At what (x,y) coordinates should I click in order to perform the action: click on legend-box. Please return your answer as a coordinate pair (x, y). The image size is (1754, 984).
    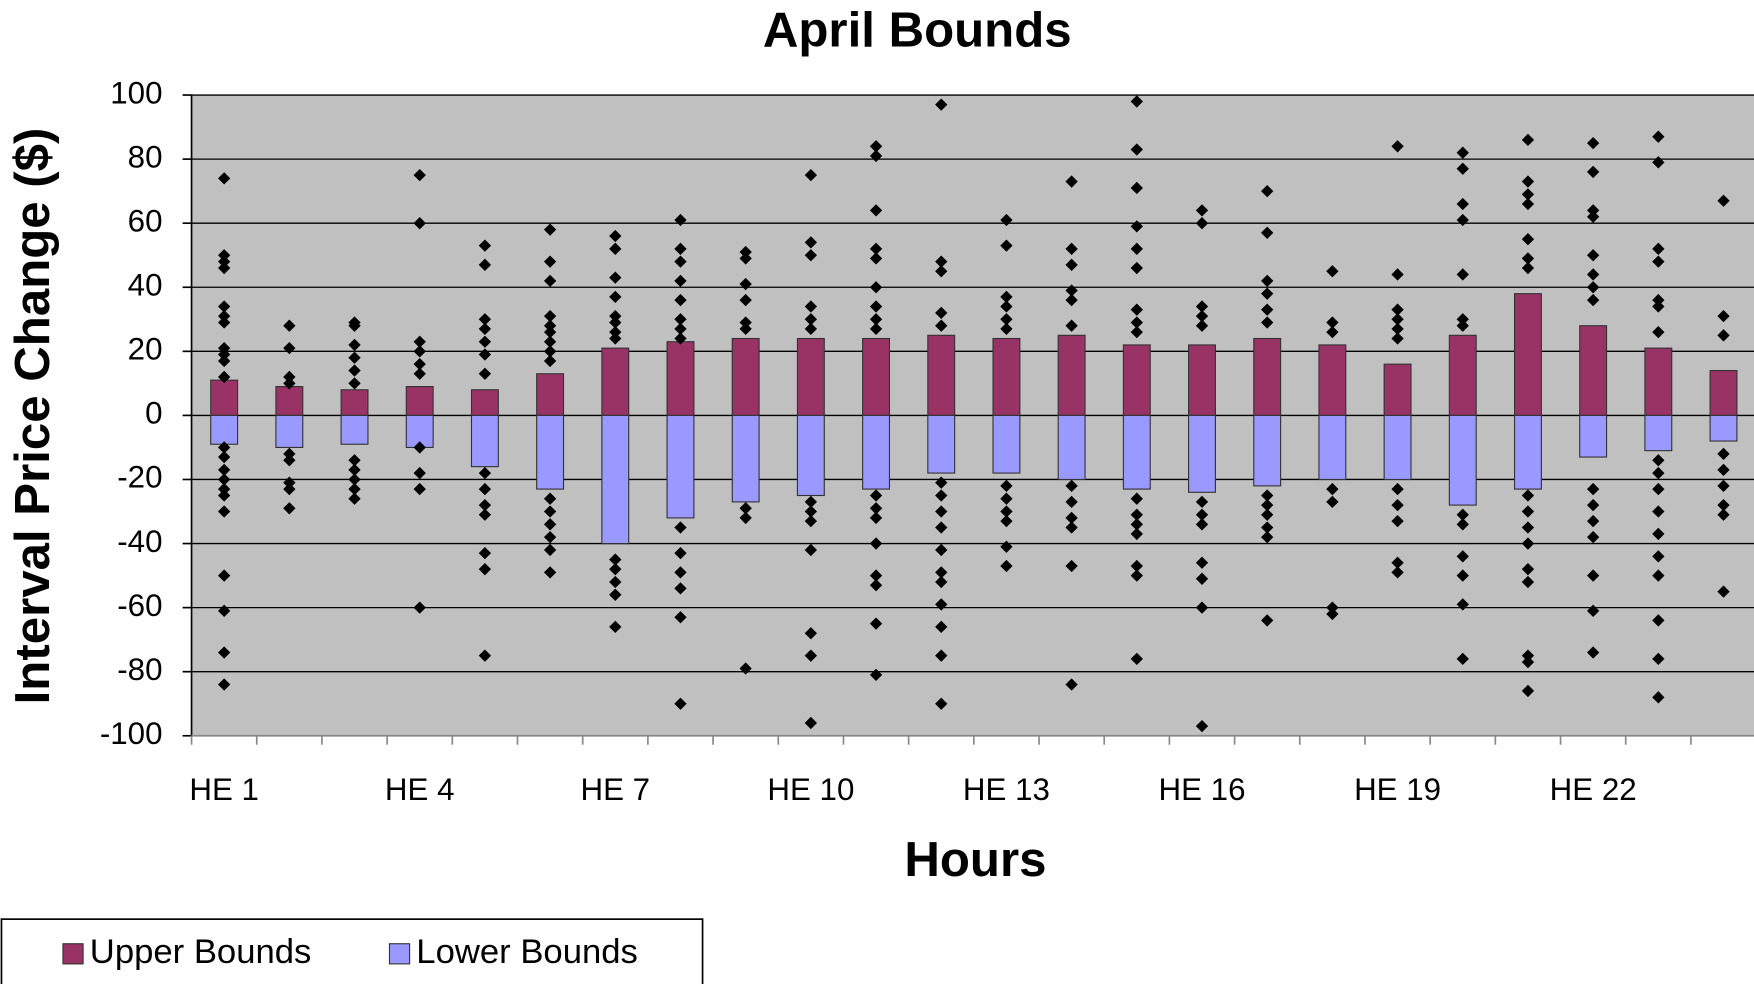
    Looking at the image, I should click on (352, 951).